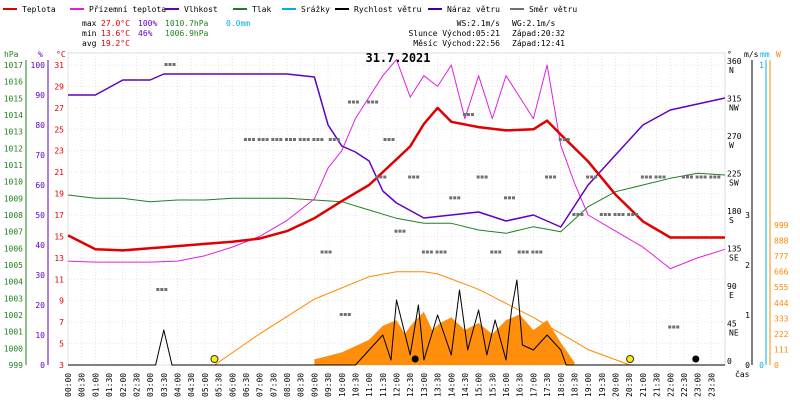  Describe the element at coordinates (59, 108) in the screenshot. I see `temp-tick-label: 27` at that location.